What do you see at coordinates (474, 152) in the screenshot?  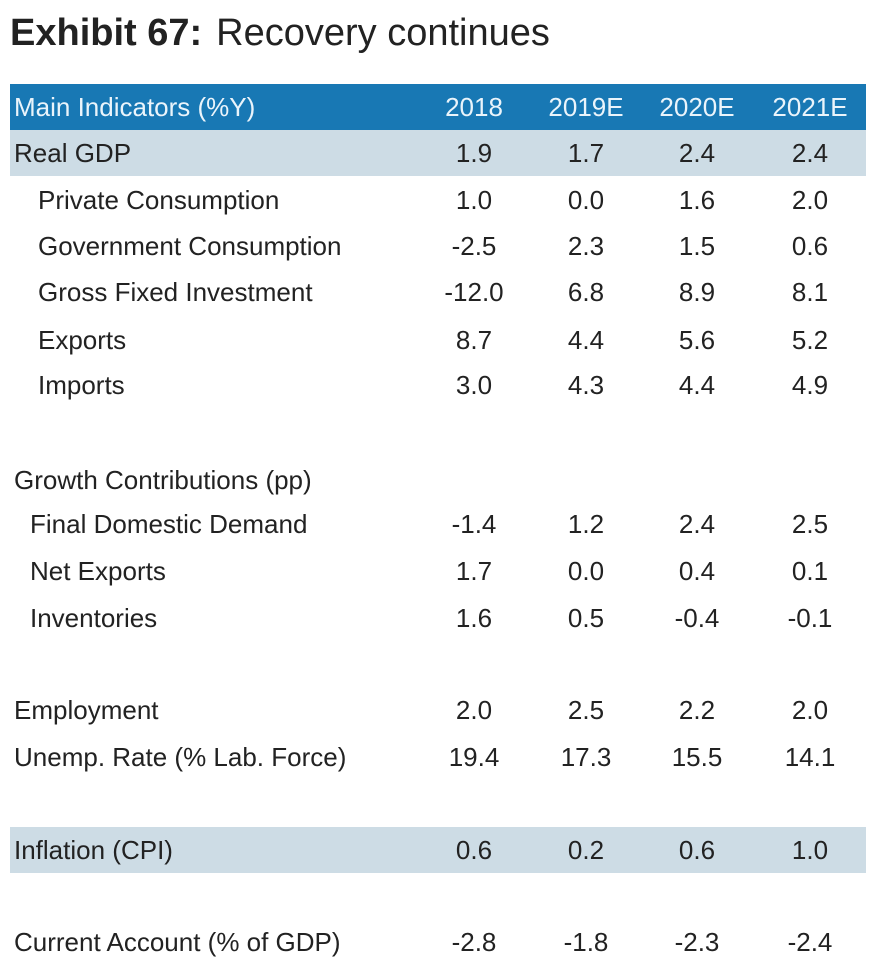 I see `row-value: 1.9` at bounding box center [474, 152].